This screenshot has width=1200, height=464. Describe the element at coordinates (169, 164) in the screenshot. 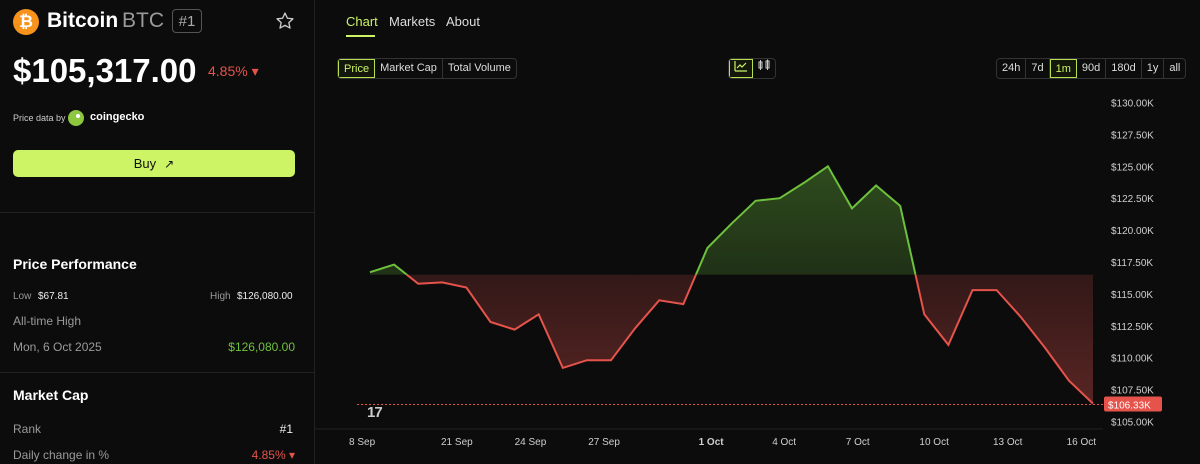

I see `arrow-up-right-icon: ↗` at that location.